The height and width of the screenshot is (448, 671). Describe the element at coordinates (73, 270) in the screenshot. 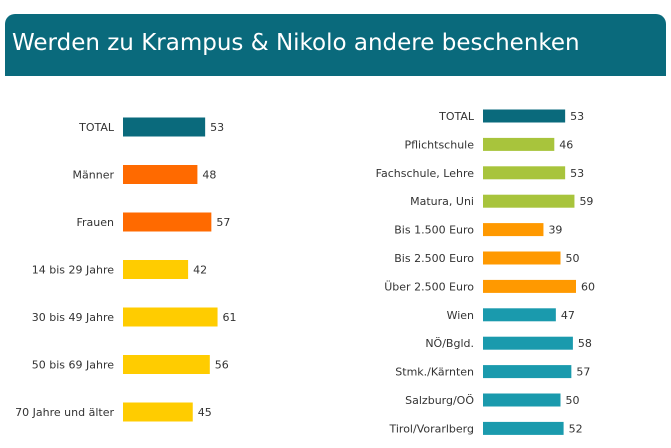

I see `category-label: 14 bis 29 Jahre` at that location.